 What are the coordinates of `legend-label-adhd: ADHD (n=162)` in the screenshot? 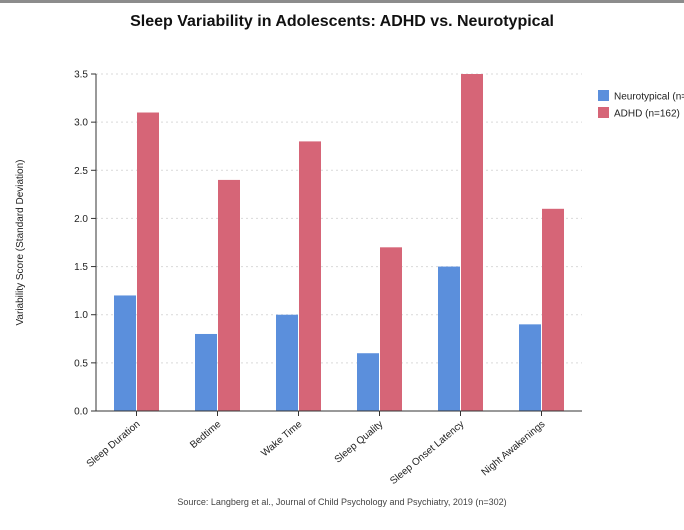 It's located at (647, 114).